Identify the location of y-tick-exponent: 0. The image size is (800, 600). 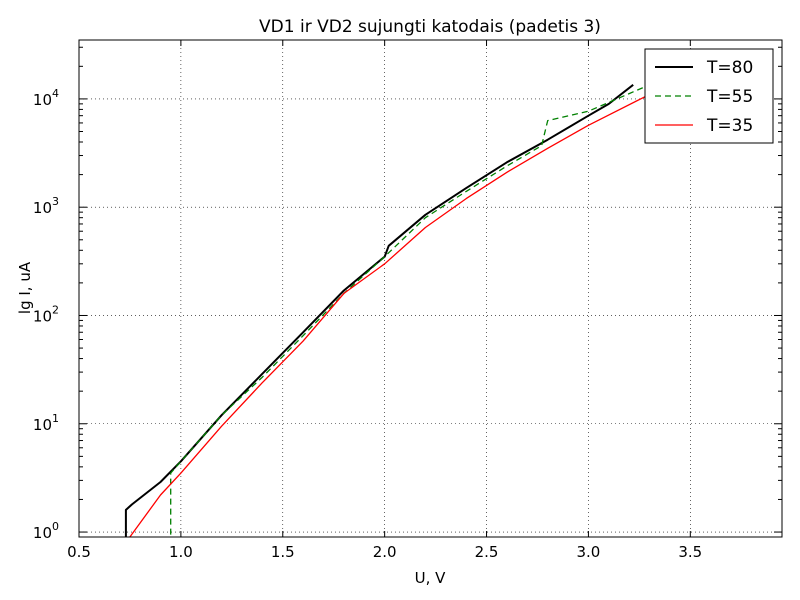
(55, 526).